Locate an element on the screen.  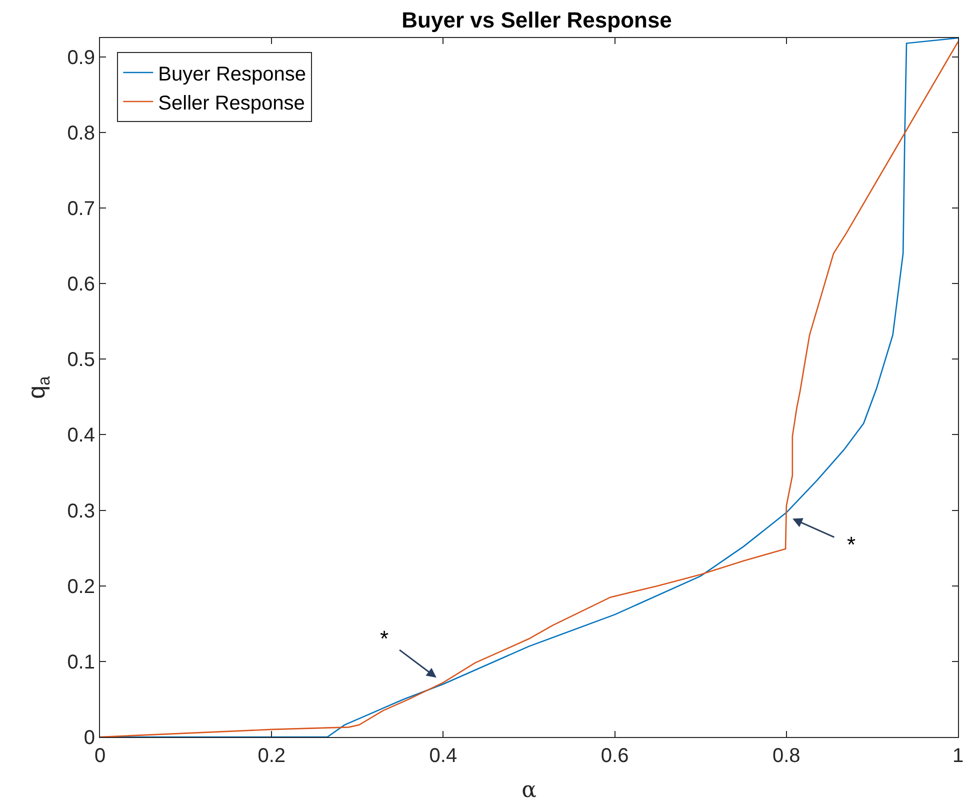
y-tick-label: 0.9 is located at coordinates (81, 57).